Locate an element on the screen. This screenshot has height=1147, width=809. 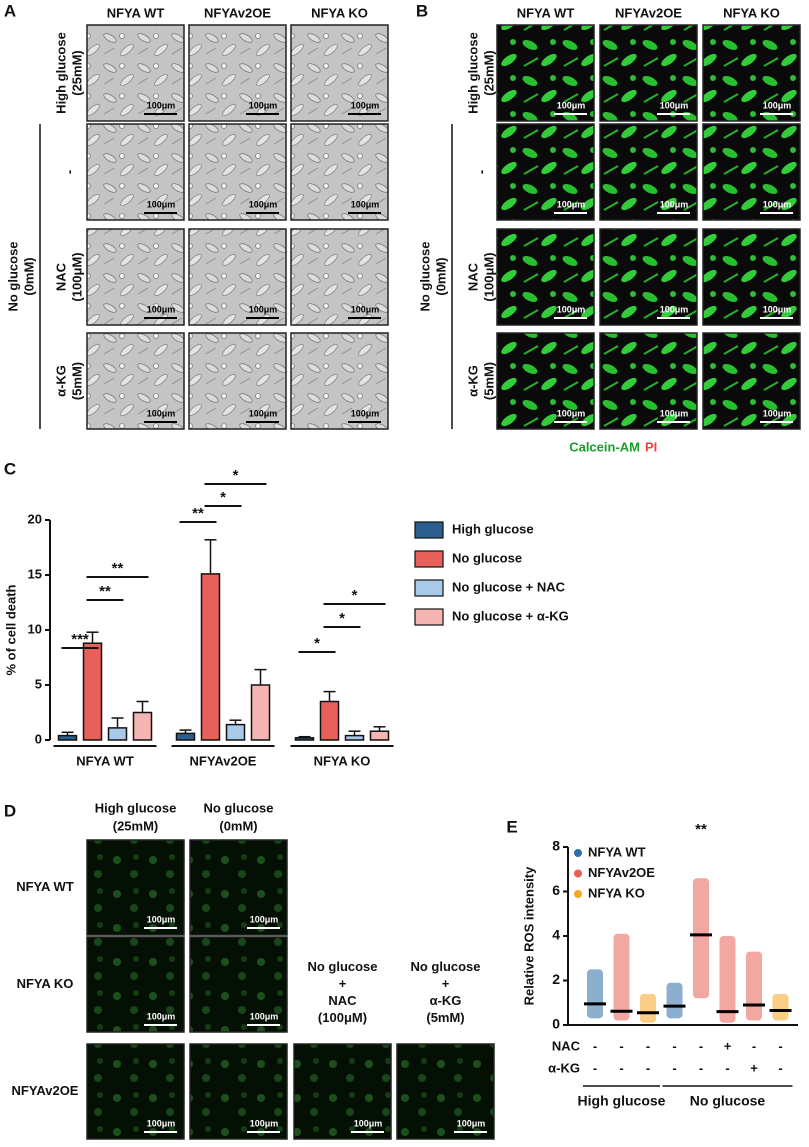
column-header: (100μM) is located at coordinates (342, 1017).